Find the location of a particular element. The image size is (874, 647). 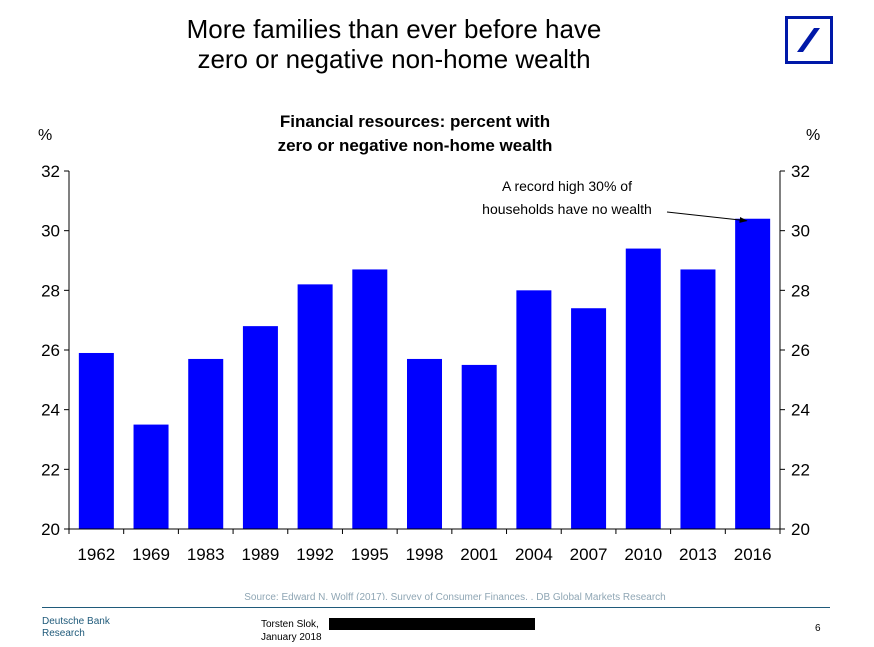

y-tick-label-left: 20 is located at coordinates (50, 529).